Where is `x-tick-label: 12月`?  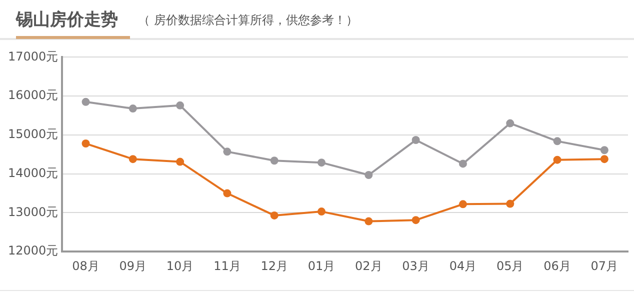
x-tick-label: 12月 is located at coordinates (274, 265).